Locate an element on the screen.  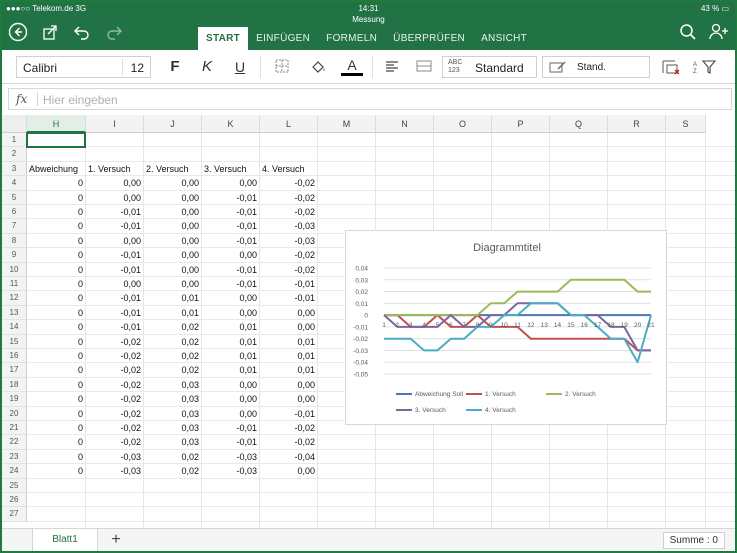
number-format-picker: ABC 123 Standard is located at coordinates (489, 67).